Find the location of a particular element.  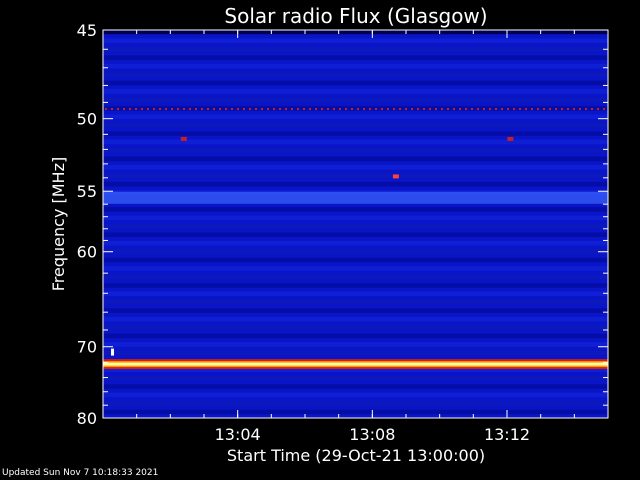

emission-band-core is located at coordinates (355, 364).